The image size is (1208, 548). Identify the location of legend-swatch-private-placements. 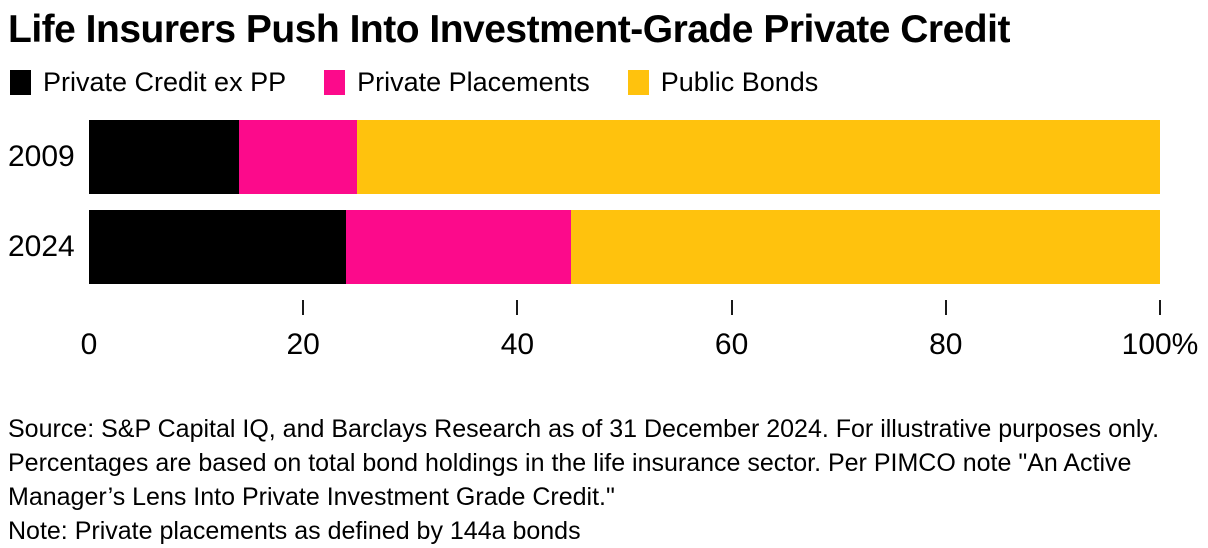
(335, 82).